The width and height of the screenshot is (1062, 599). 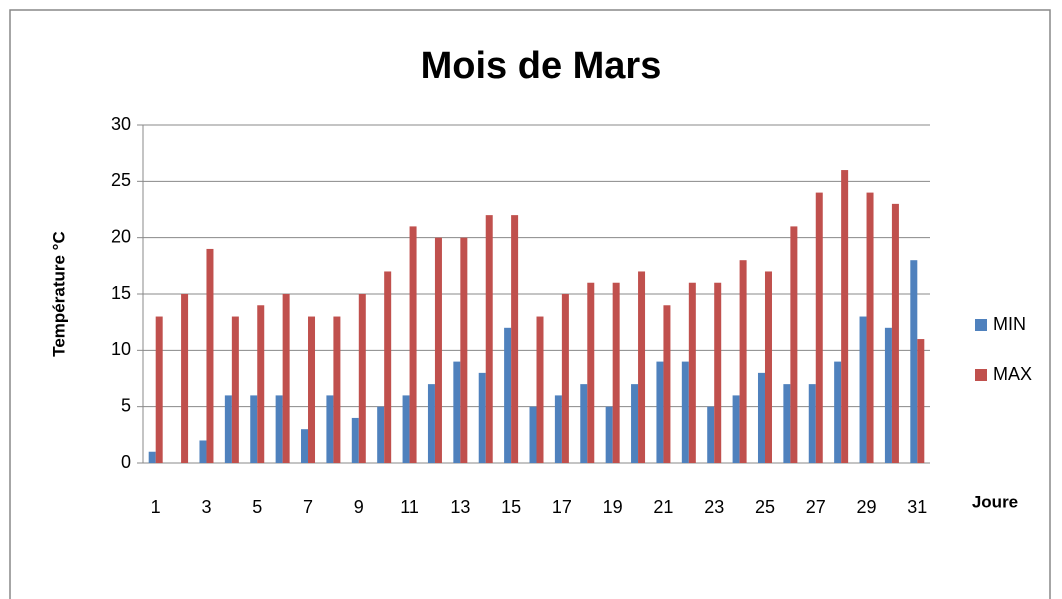 What do you see at coordinates (359, 507) in the screenshot?
I see `x-tick-label: 9` at bounding box center [359, 507].